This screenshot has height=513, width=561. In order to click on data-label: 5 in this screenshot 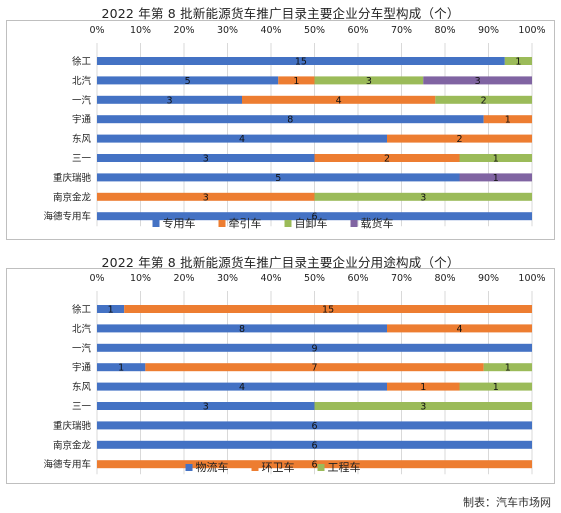, I will do `click(278, 178)`.